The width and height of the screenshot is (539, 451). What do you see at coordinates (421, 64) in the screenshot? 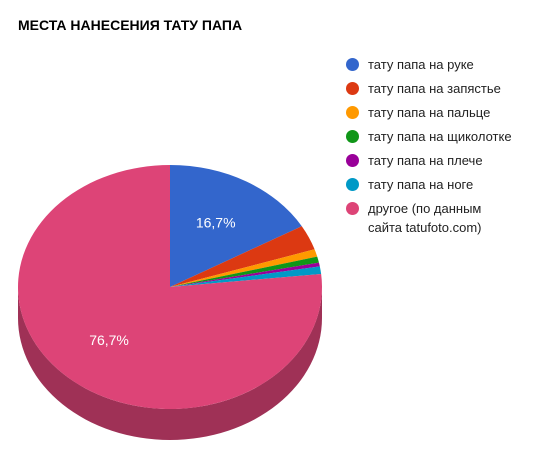
I see `legend-label: тату папа на руке` at bounding box center [421, 64].